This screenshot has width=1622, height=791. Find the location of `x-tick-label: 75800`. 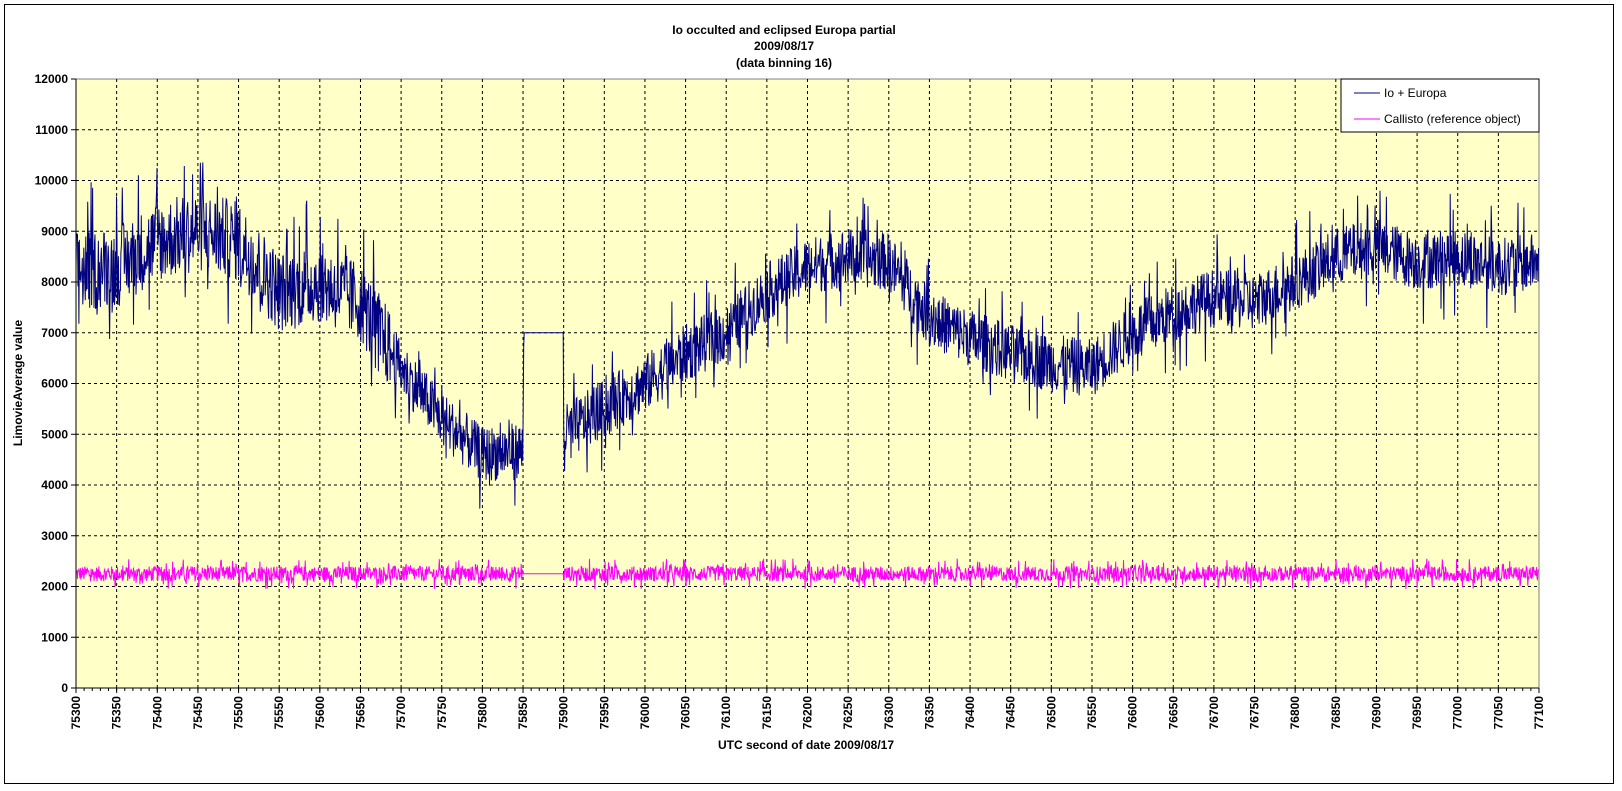

x-tick-label: 75800 is located at coordinates (482, 713).